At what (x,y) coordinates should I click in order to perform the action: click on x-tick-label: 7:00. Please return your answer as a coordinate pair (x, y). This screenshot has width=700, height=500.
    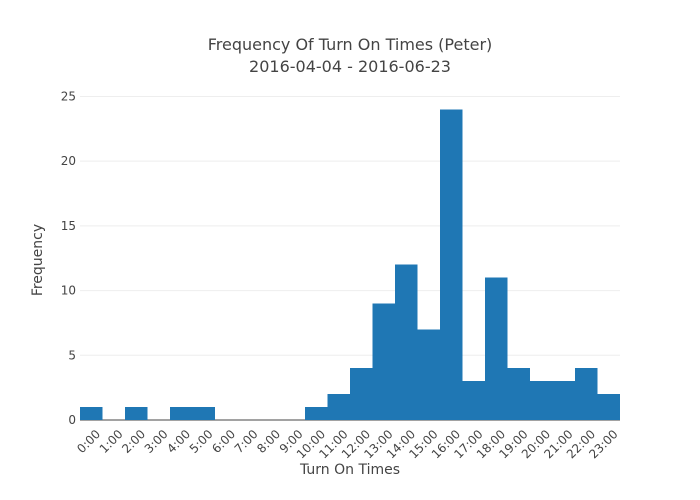
    Looking at the image, I should click on (246, 441).